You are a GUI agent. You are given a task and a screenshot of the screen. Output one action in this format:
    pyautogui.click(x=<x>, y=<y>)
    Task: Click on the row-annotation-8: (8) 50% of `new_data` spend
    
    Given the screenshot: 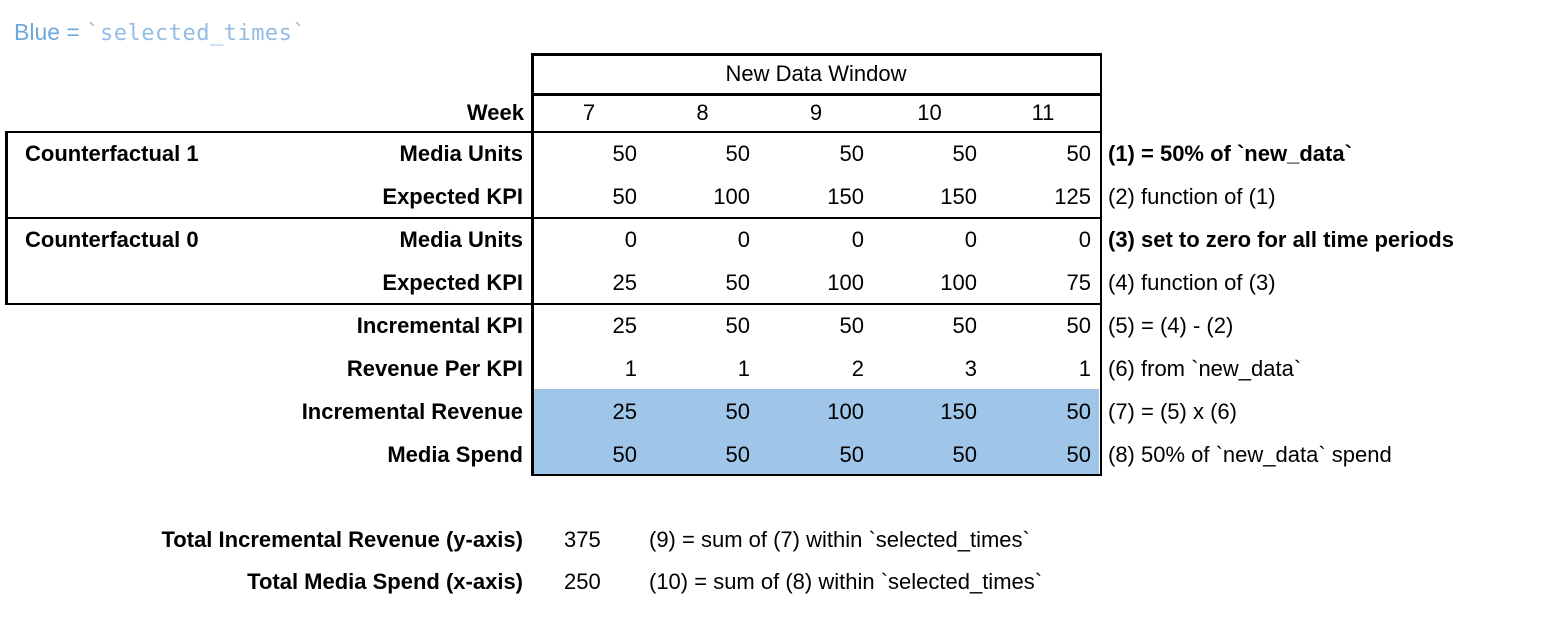 What is the action you would take?
    pyautogui.click(x=1250, y=454)
    